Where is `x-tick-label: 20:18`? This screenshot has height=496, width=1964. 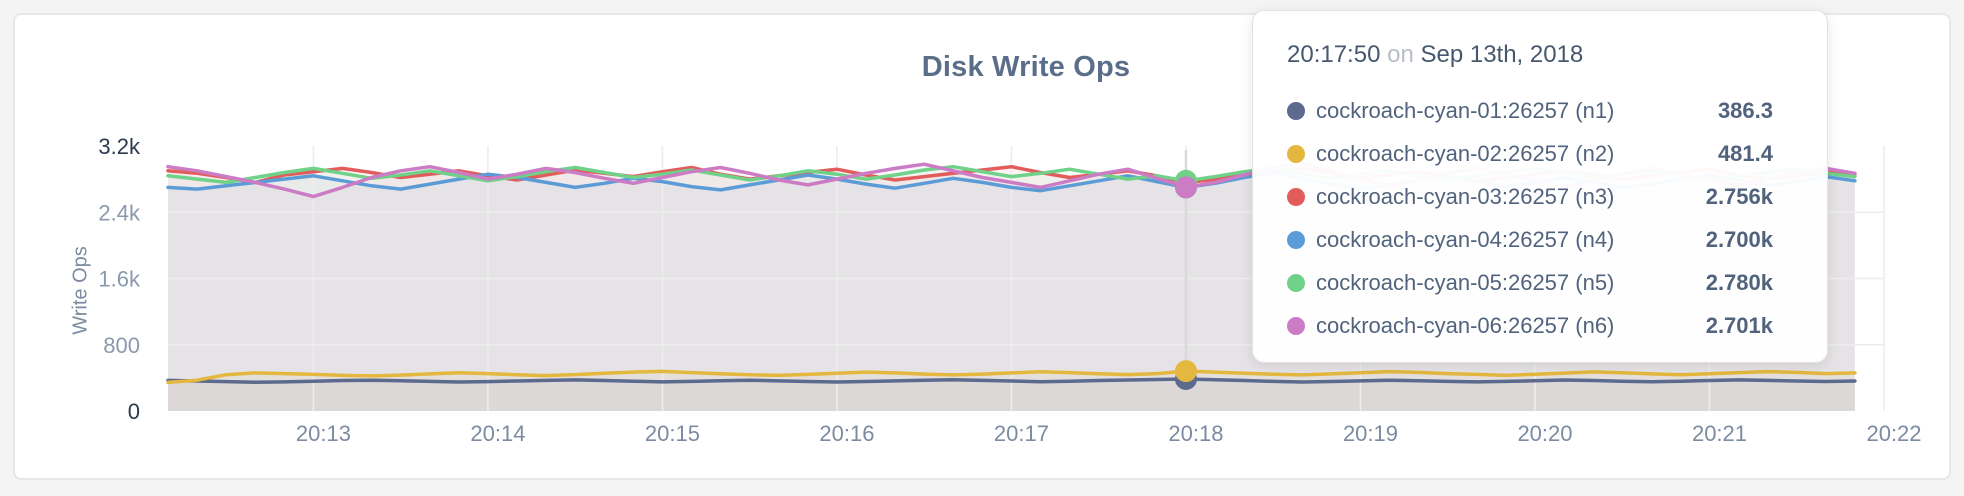 x-tick-label: 20:18 is located at coordinates (1195, 433).